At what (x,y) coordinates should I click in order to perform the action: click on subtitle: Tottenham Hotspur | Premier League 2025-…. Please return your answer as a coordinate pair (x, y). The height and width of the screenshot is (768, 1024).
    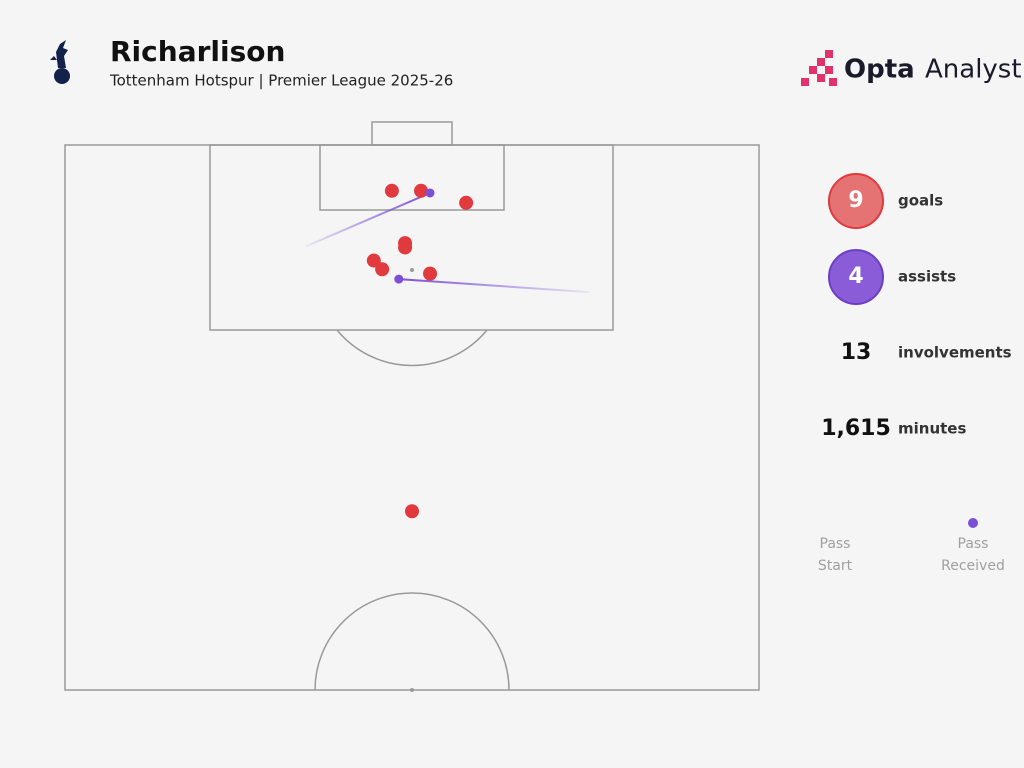
    Looking at the image, I should click on (281, 81).